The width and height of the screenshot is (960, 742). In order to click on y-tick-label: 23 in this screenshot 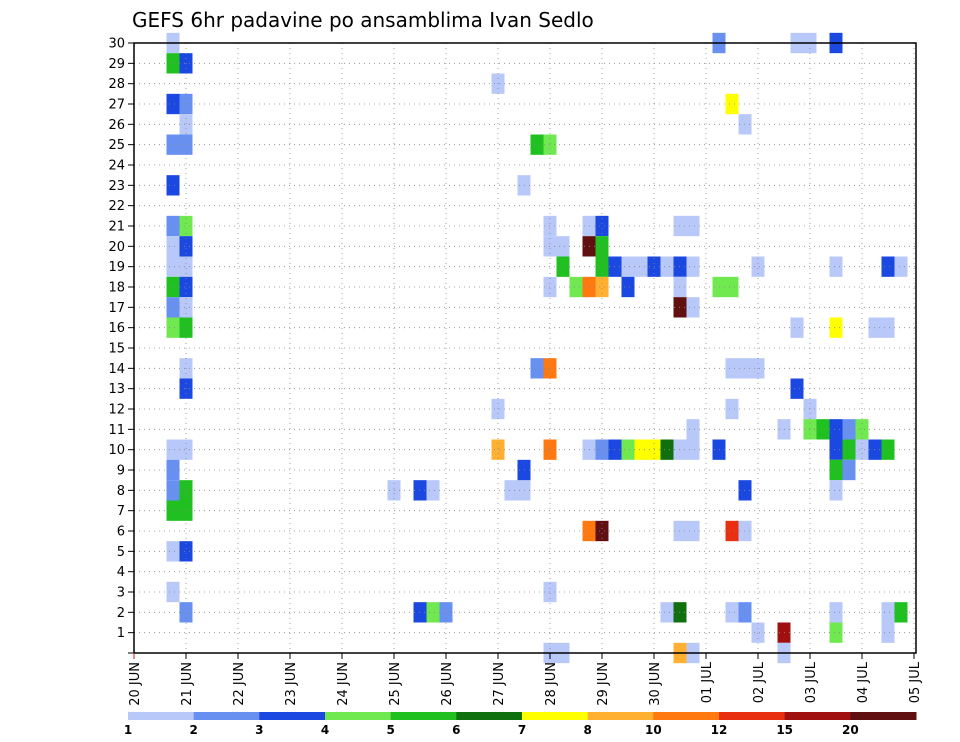, I will do `click(116, 186)`.